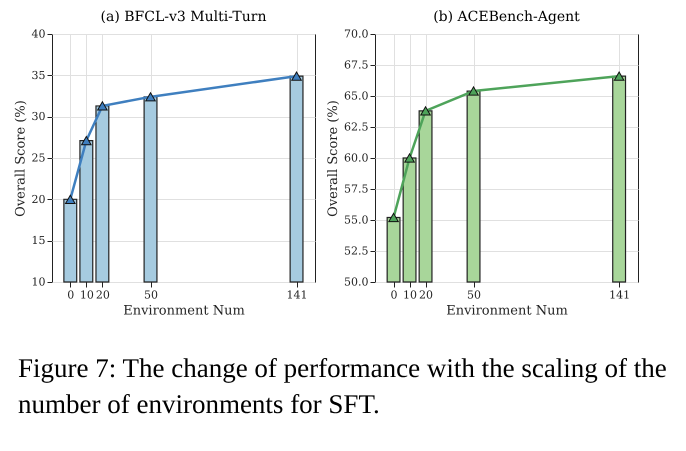 The width and height of the screenshot is (686, 451). I want to click on y-tick-label: 60.0, so click(356, 158).